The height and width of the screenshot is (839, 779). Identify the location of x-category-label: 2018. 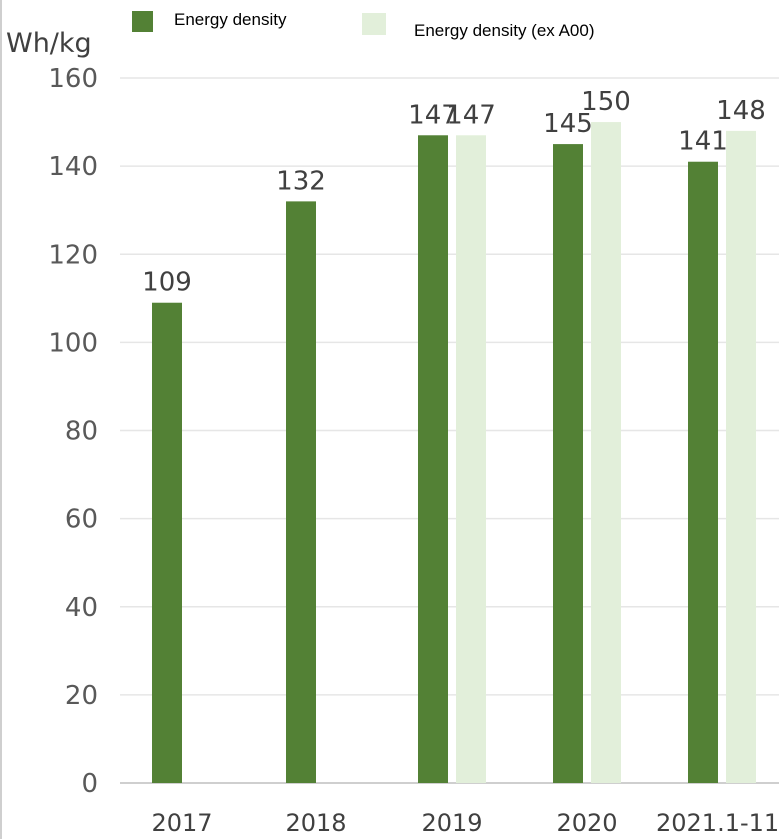
(315, 823).